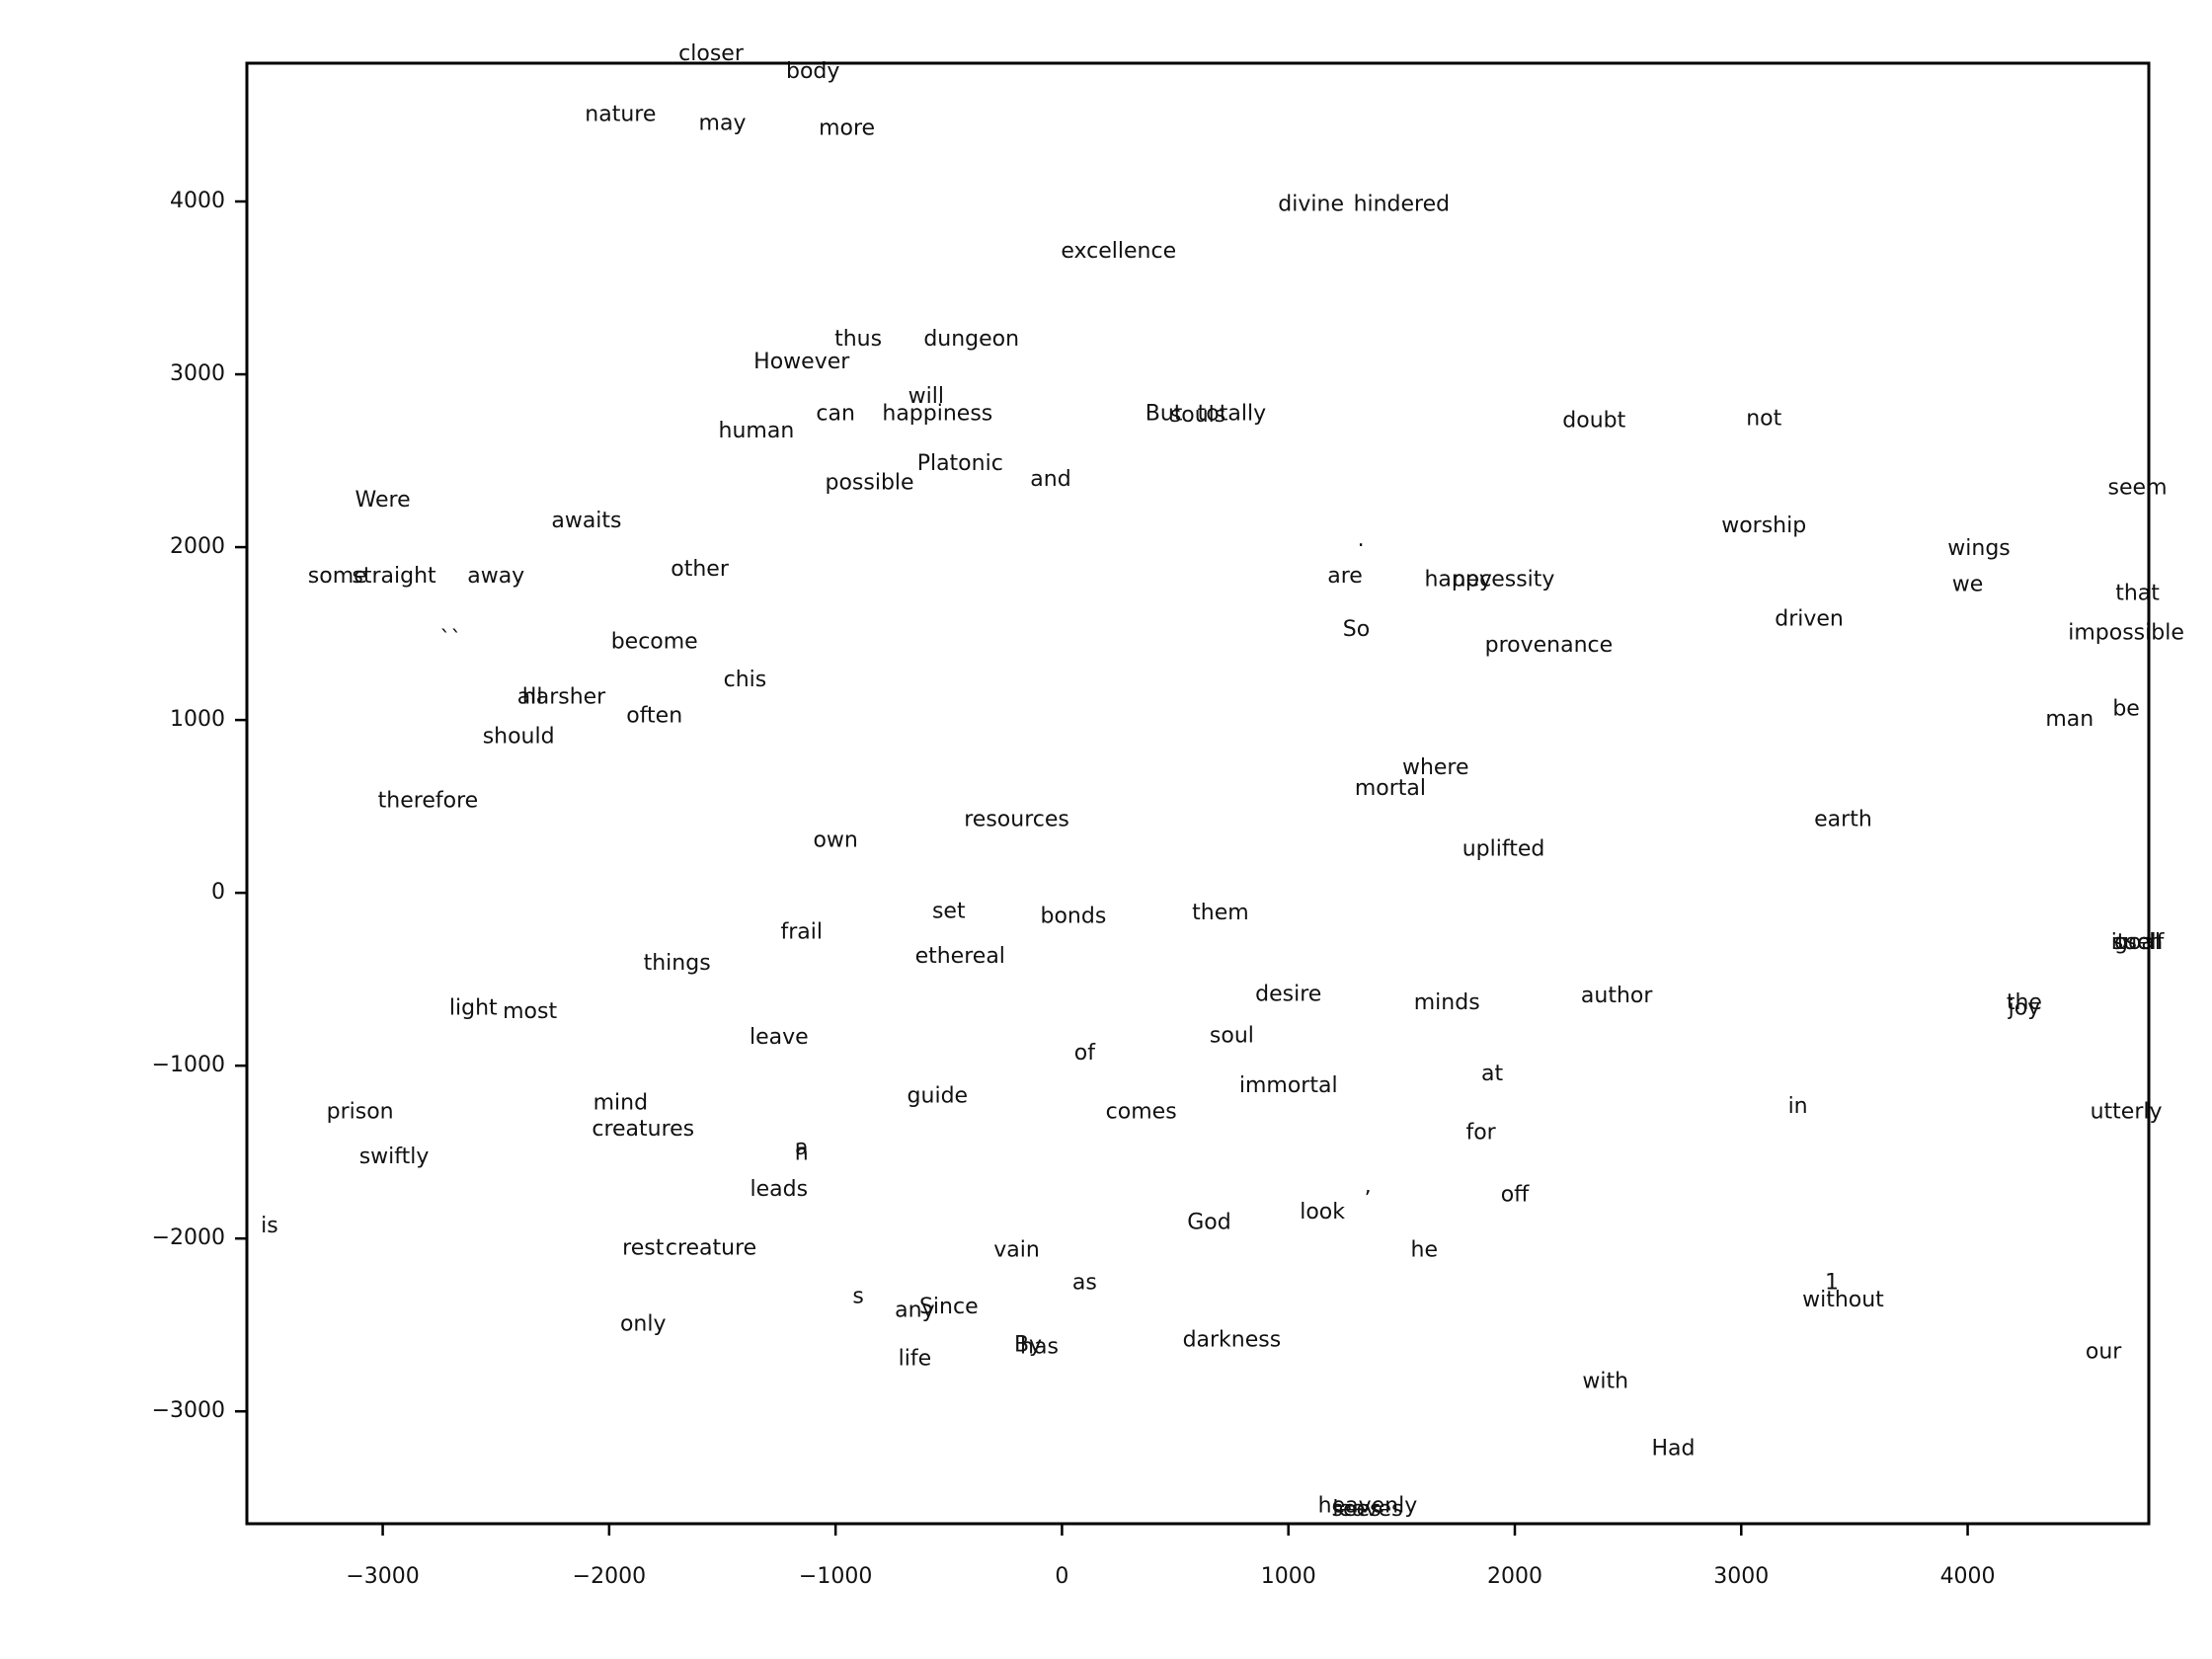 This screenshot has width=2212, height=1659. Describe the element at coordinates (1198, 416) in the screenshot. I see `word-point: souls` at that location.